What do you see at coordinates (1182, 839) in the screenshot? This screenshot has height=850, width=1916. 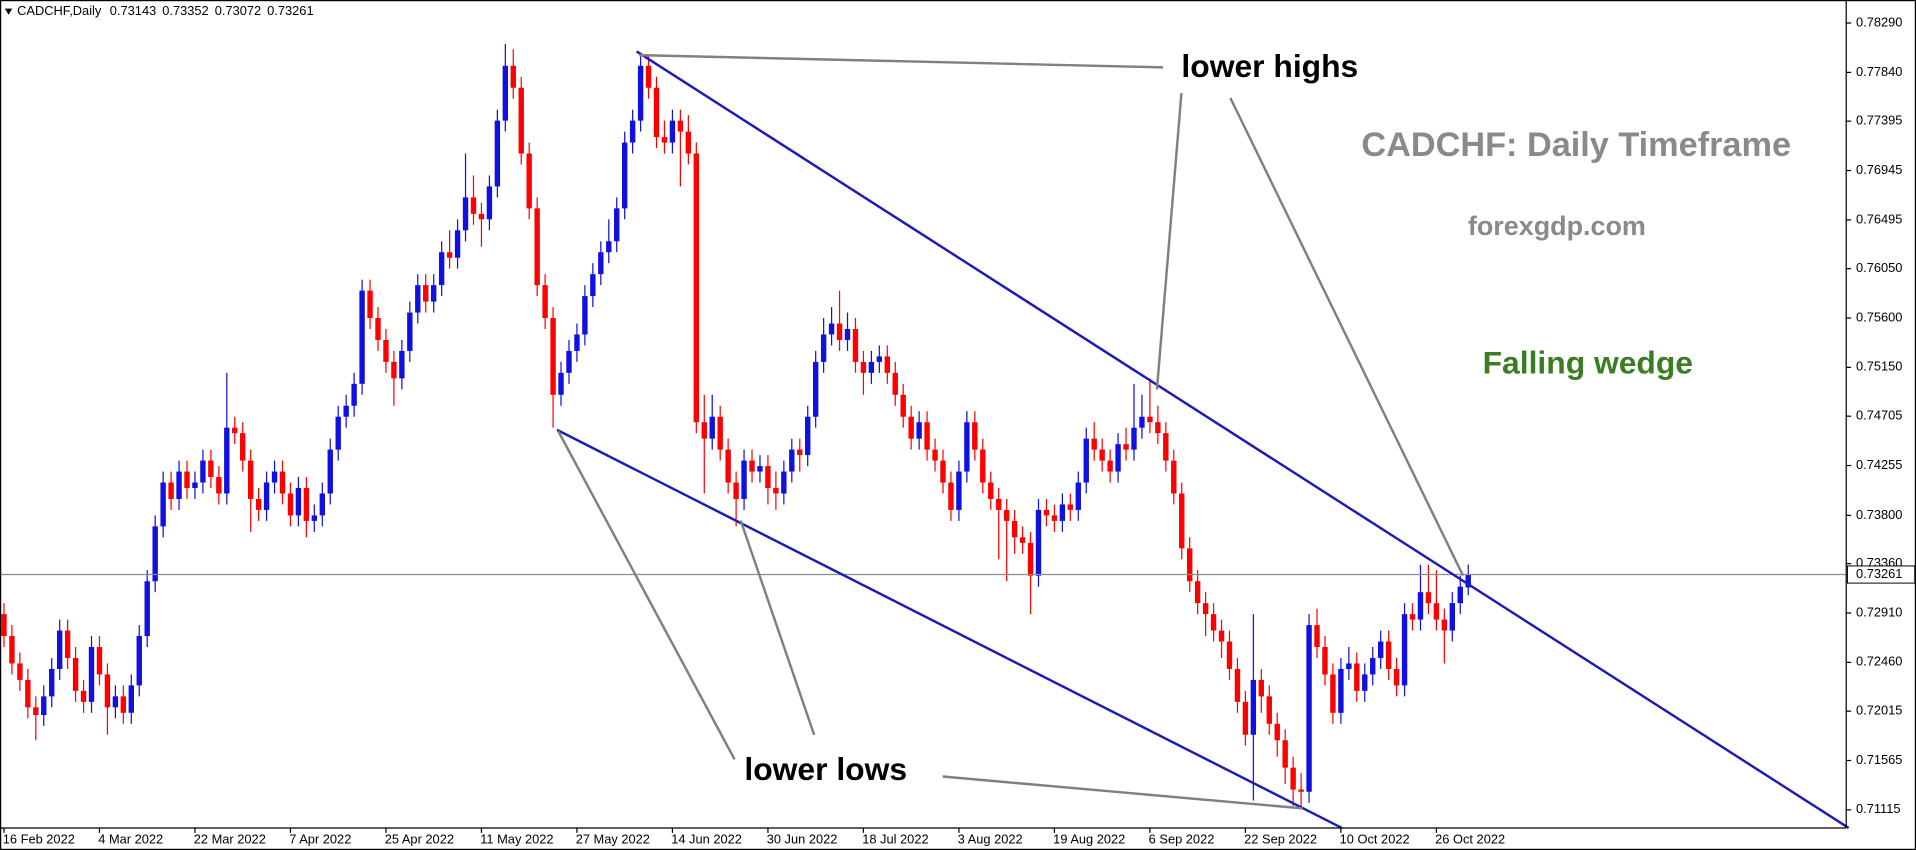 I see `x-tick-label: 6 Sep 2022` at bounding box center [1182, 839].